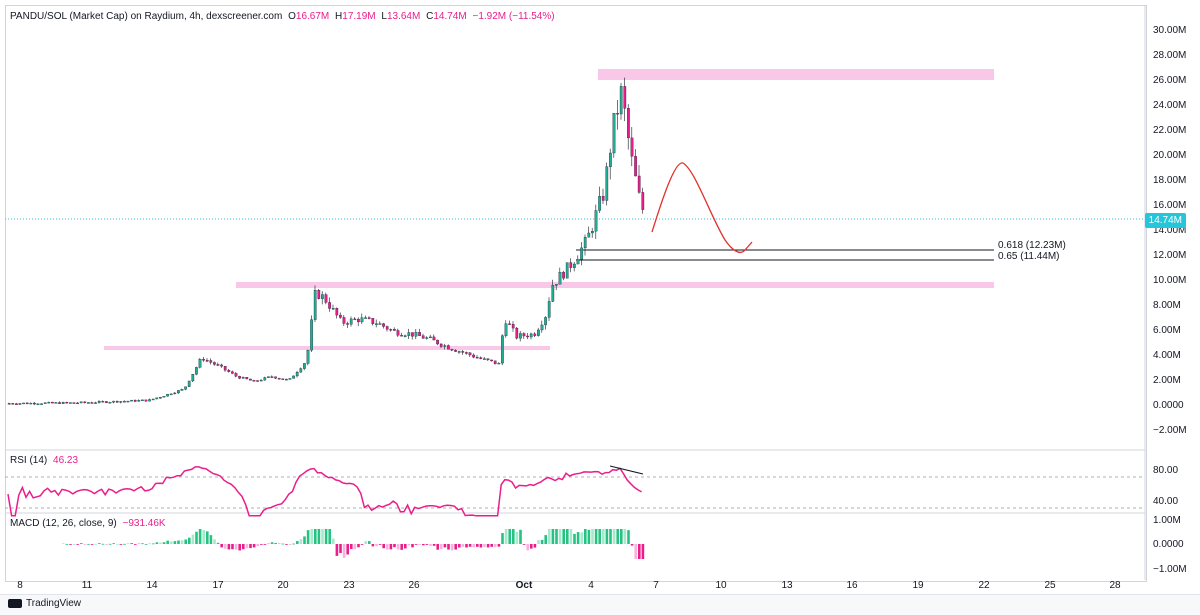 This screenshot has width=1200, height=615. Describe the element at coordinates (852, 585) in the screenshot. I see `date-tick-label: 16` at that location.